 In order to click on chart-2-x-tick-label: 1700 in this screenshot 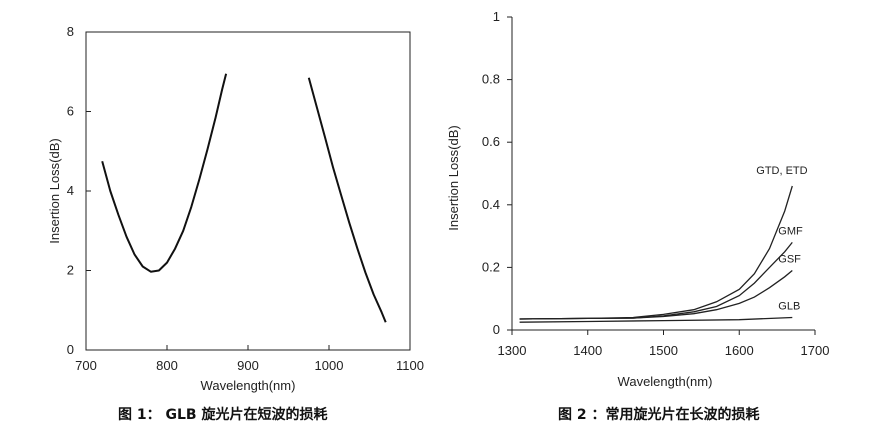, I will do `click(815, 350)`.